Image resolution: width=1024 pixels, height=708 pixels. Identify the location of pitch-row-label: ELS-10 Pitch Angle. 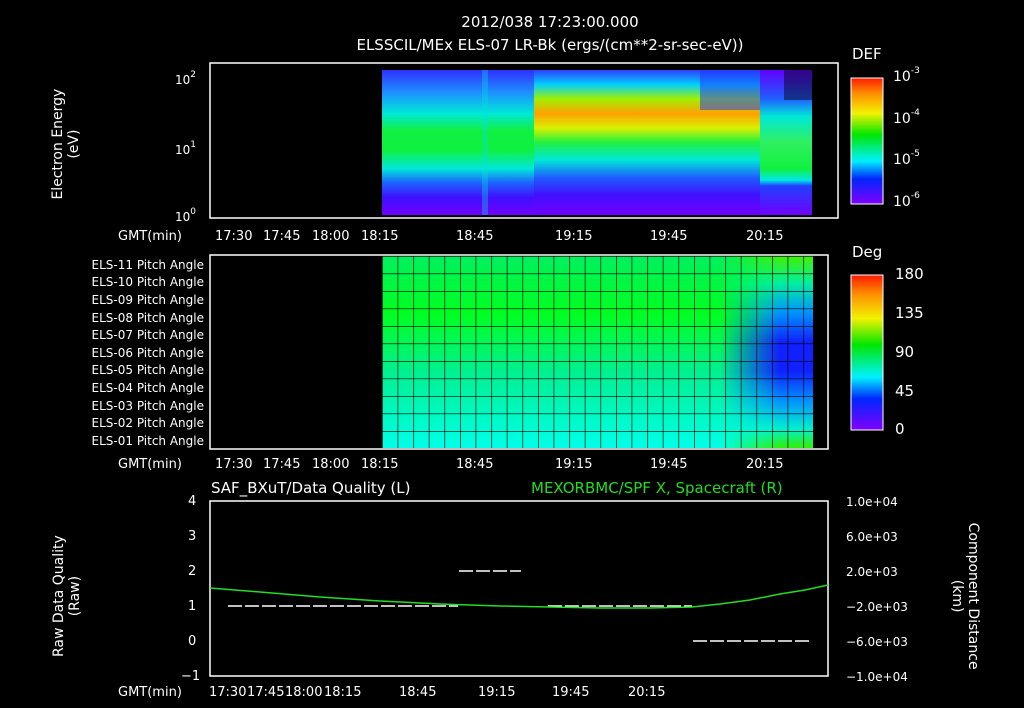
(147, 282).